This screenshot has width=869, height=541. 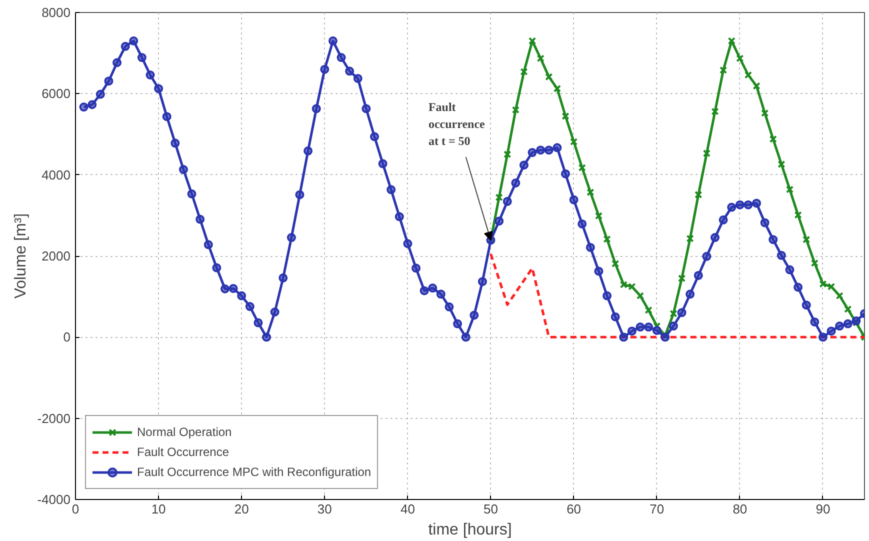 I want to click on y-tick-label: -2000, so click(x=53, y=418).